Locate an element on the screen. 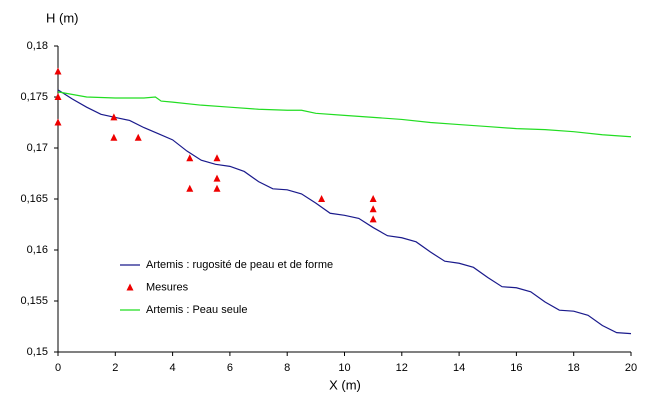 Image resolution: width=662 pixels, height=409 pixels. y-tick-label: 0,17 is located at coordinates (37, 148).